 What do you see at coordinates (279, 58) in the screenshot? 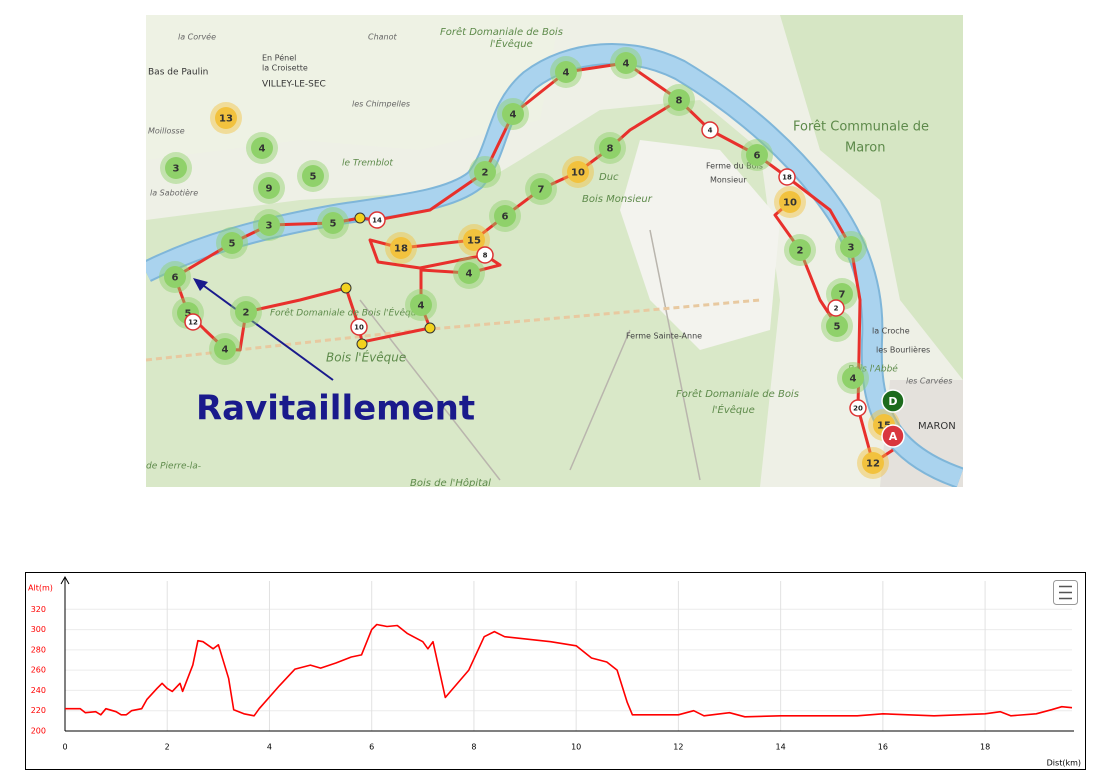
I see `place-label: En Pénel` at bounding box center [279, 58].